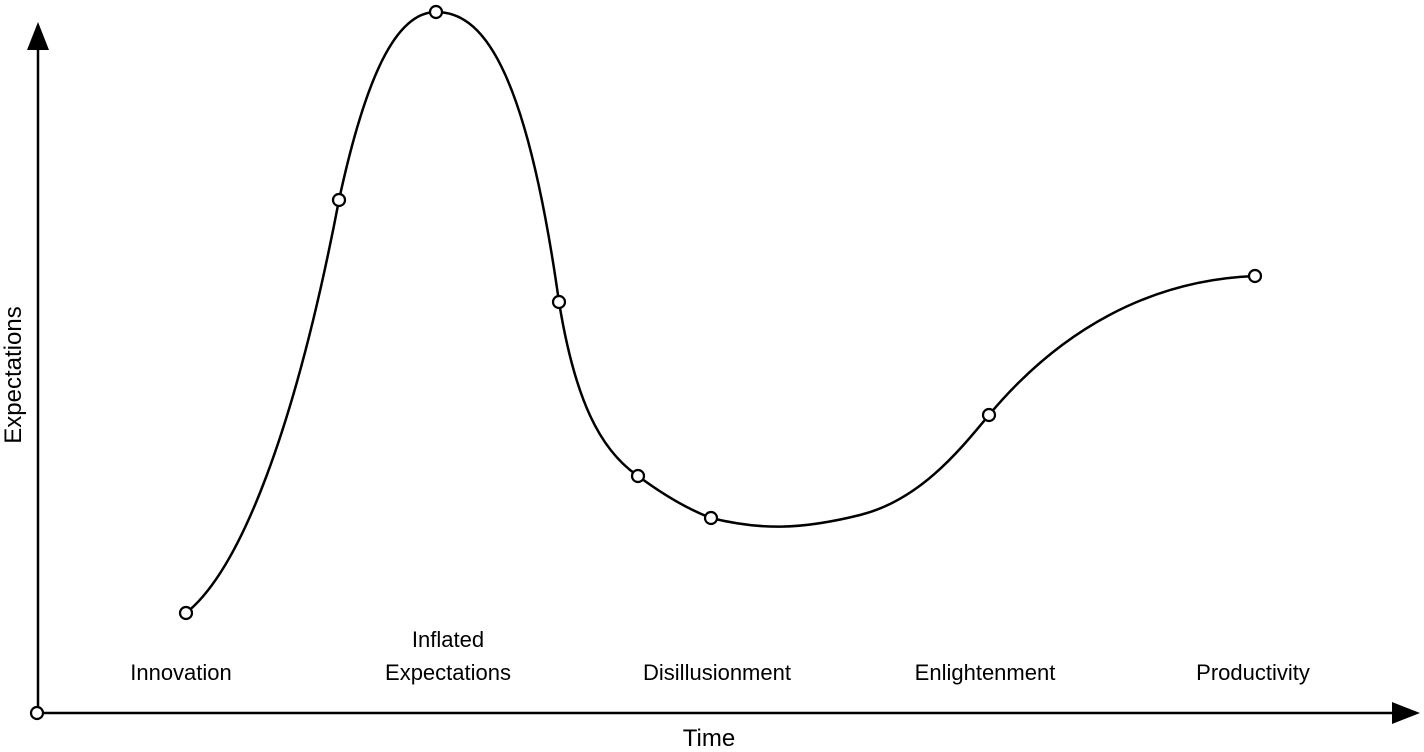  What do you see at coordinates (1253, 672) in the screenshot?
I see `phase-label-productivity: Productivity` at bounding box center [1253, 672].